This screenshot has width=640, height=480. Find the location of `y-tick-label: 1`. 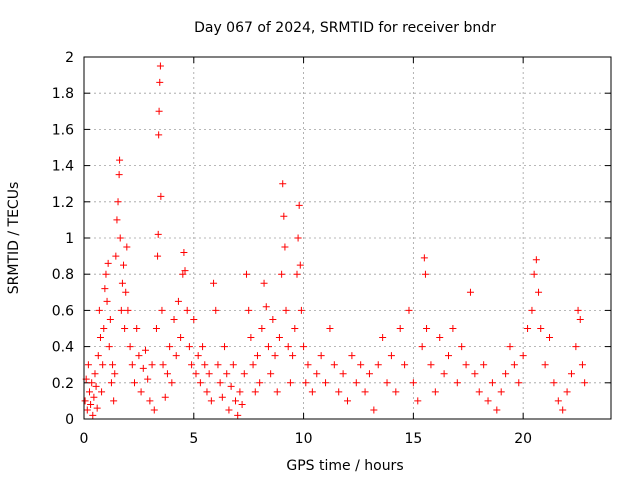

y-tick-label: 1 is located at coordinates (69, 239).